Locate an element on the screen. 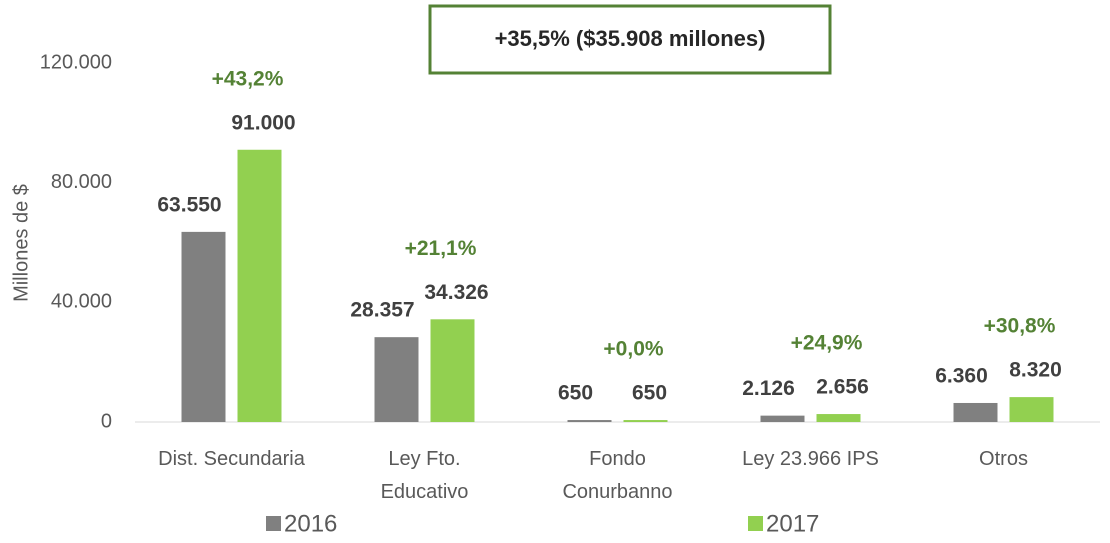 The image size is (1110, 543). title-box is located at coordinates (630, 39).